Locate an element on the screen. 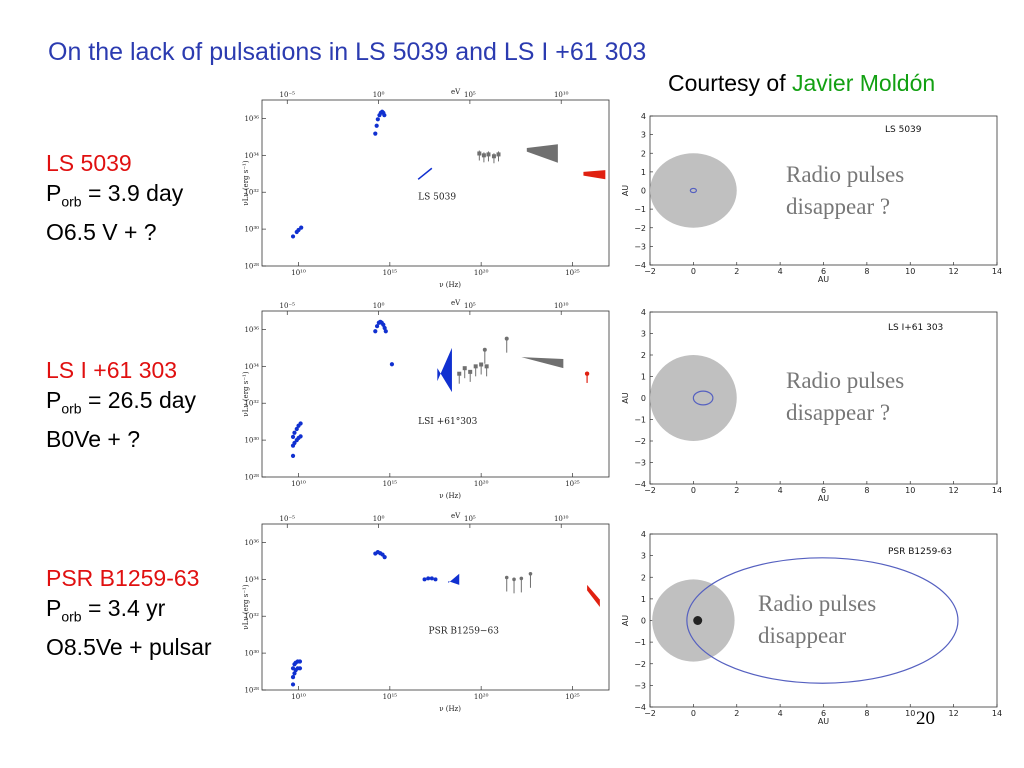 The image size is (1024, 768). orbit-source-label: LS 5039 is located at coordinates (903, 130).